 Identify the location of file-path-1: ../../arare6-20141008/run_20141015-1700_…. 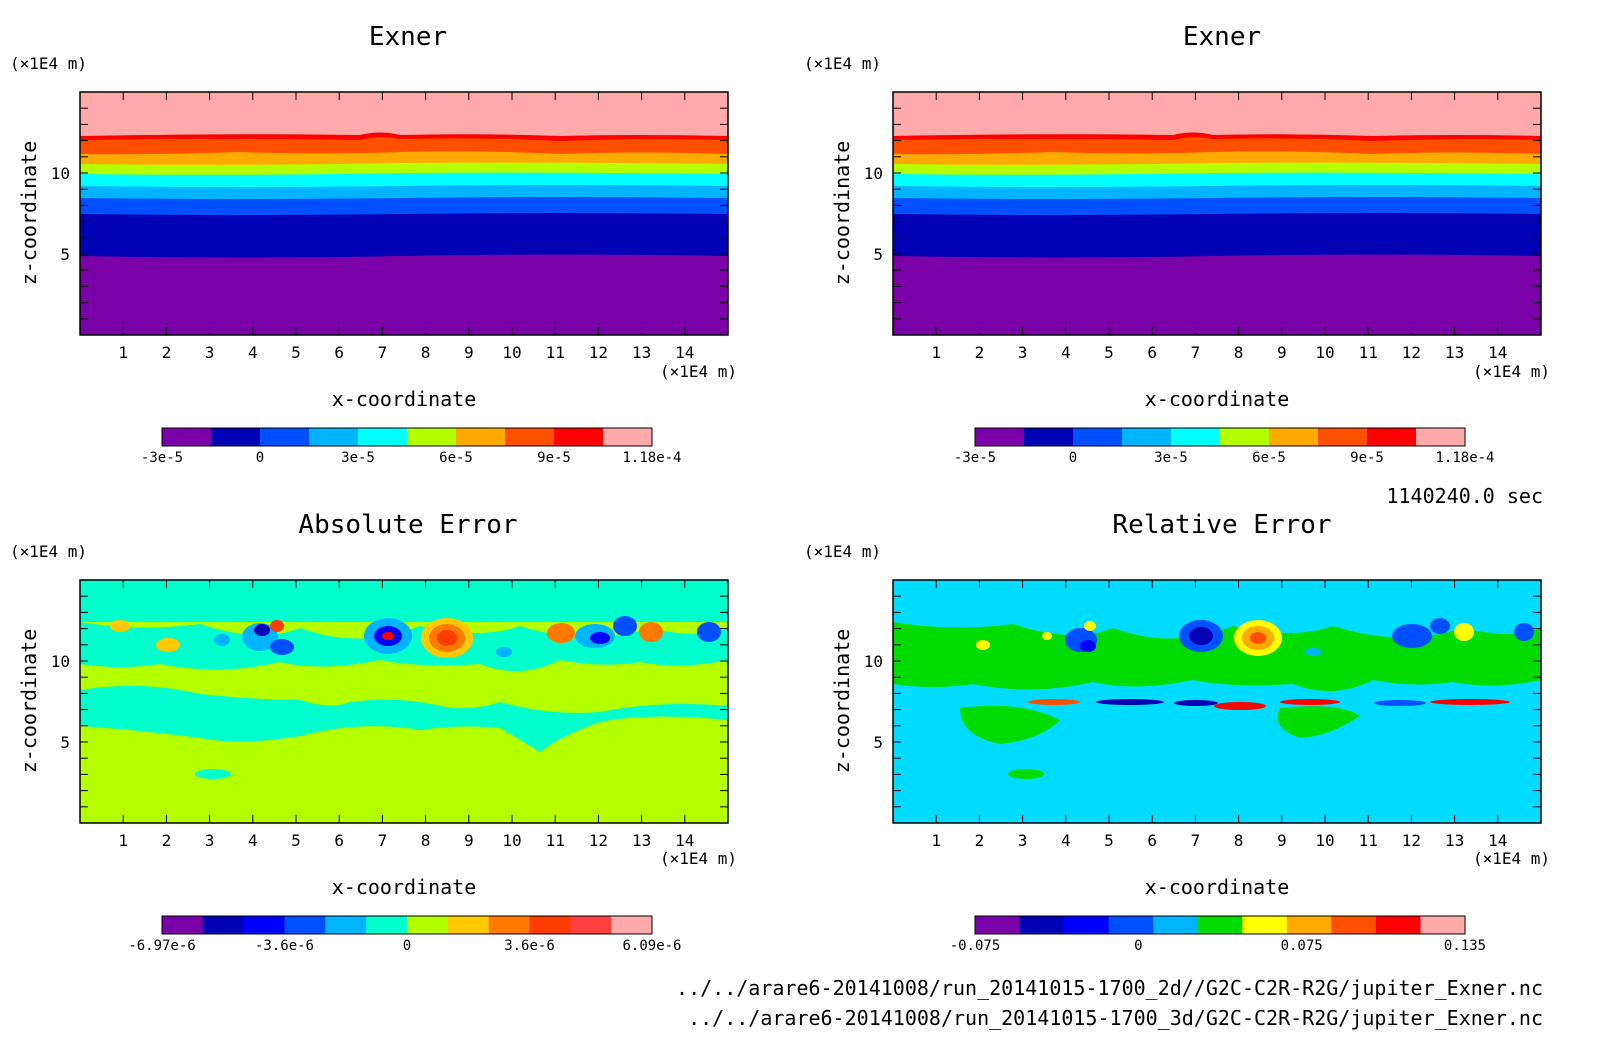
(1109, 988).